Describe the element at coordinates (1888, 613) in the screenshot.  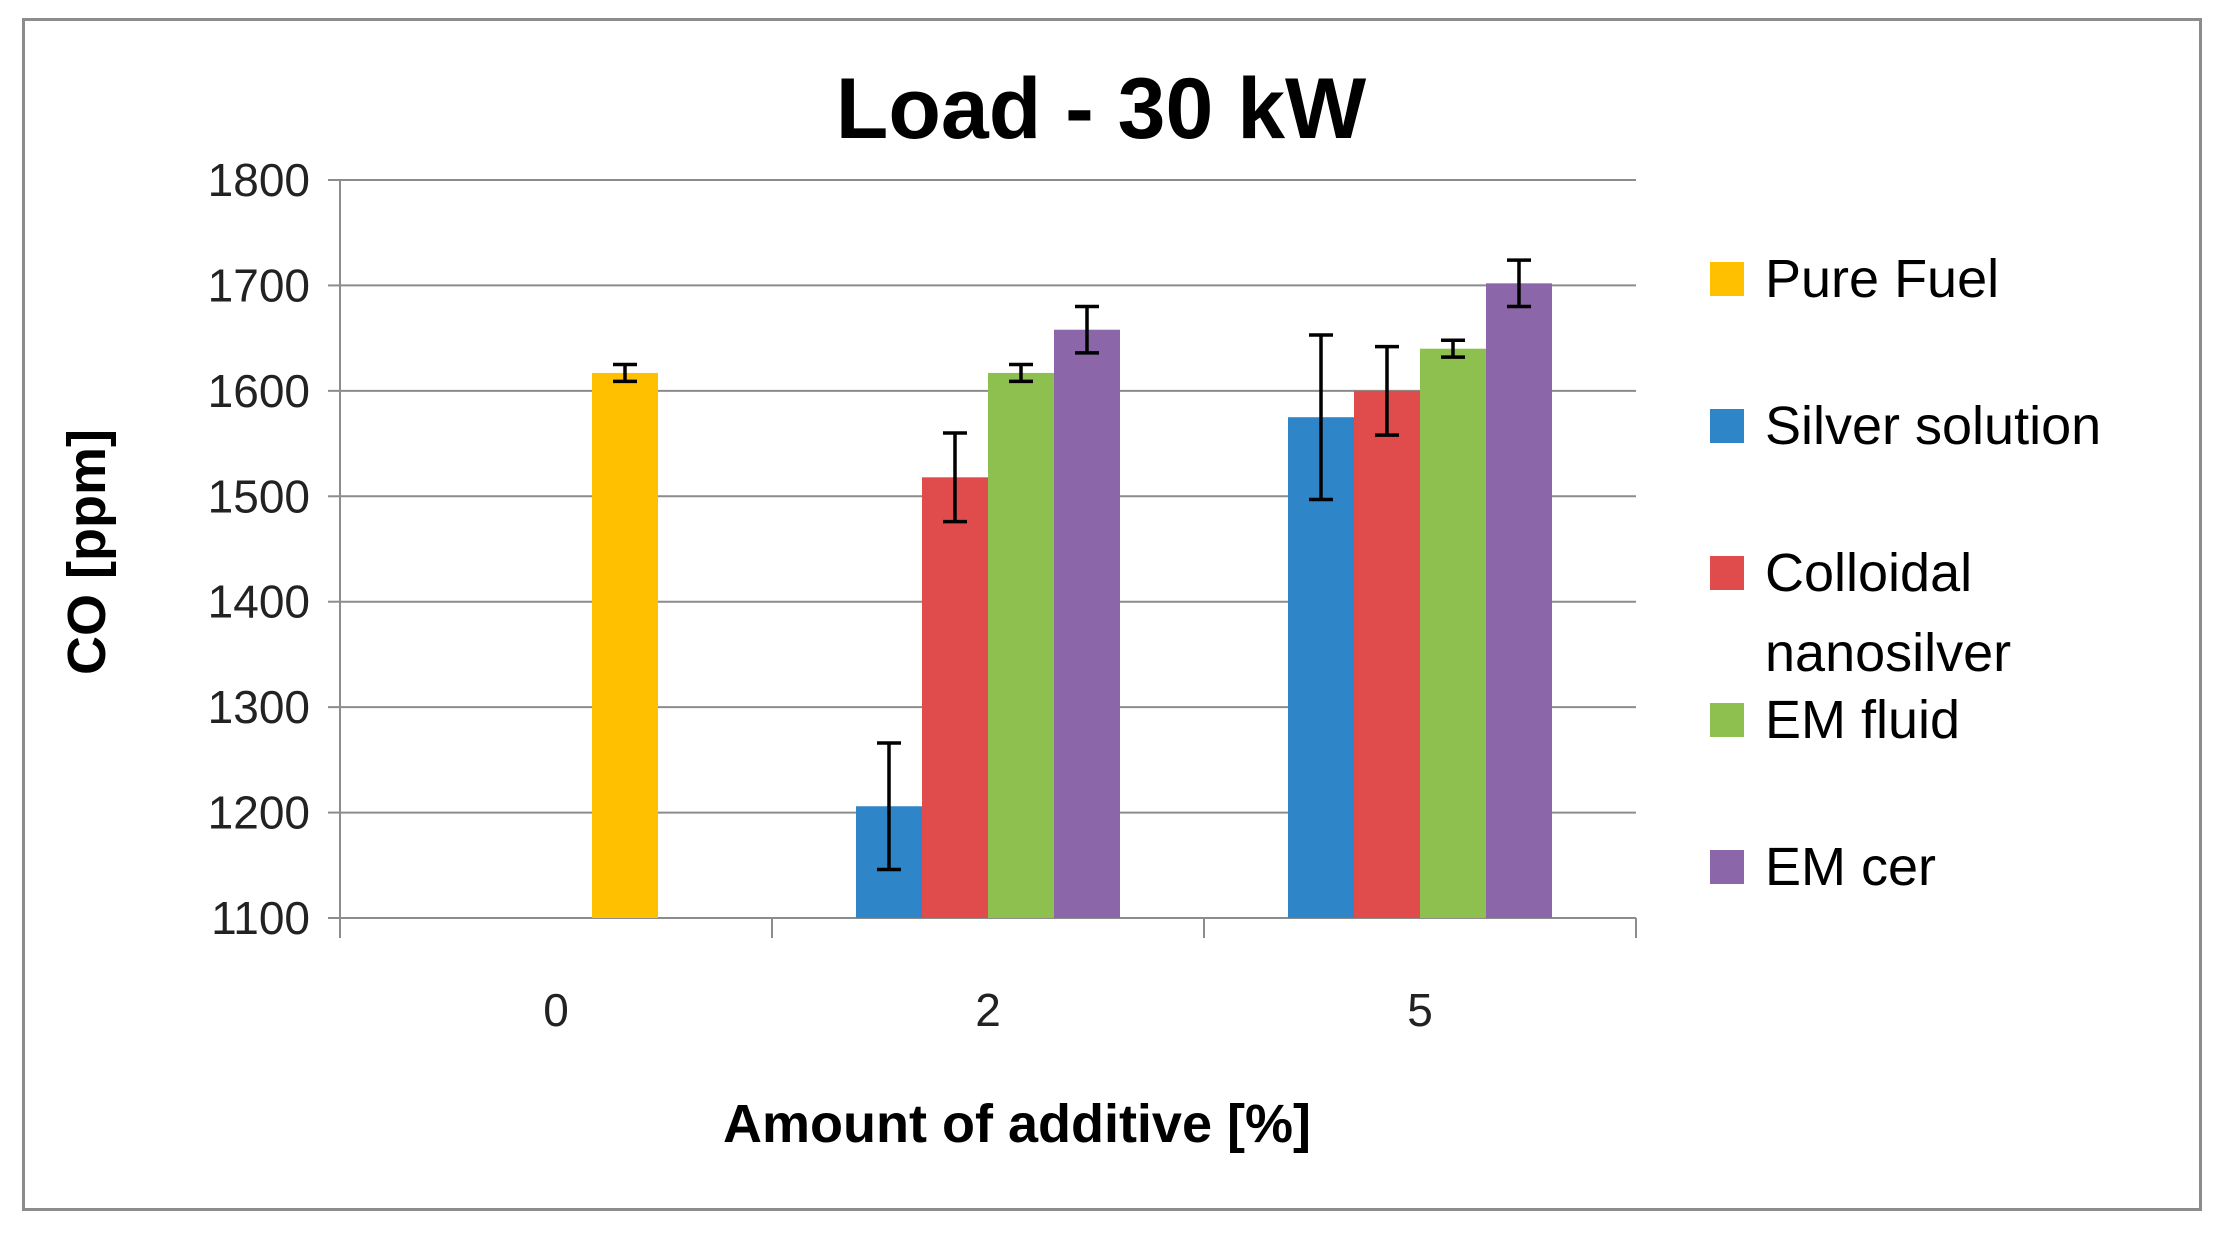
I see `legend-label: Colloidal nanosilver` at that location.